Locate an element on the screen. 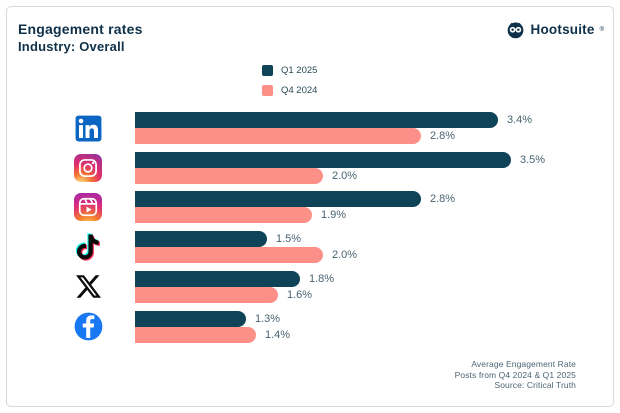 The height and width of the screenshot is (413, 620). chart-row: 1.5% 2.0% is located at coordinates (310, 247).